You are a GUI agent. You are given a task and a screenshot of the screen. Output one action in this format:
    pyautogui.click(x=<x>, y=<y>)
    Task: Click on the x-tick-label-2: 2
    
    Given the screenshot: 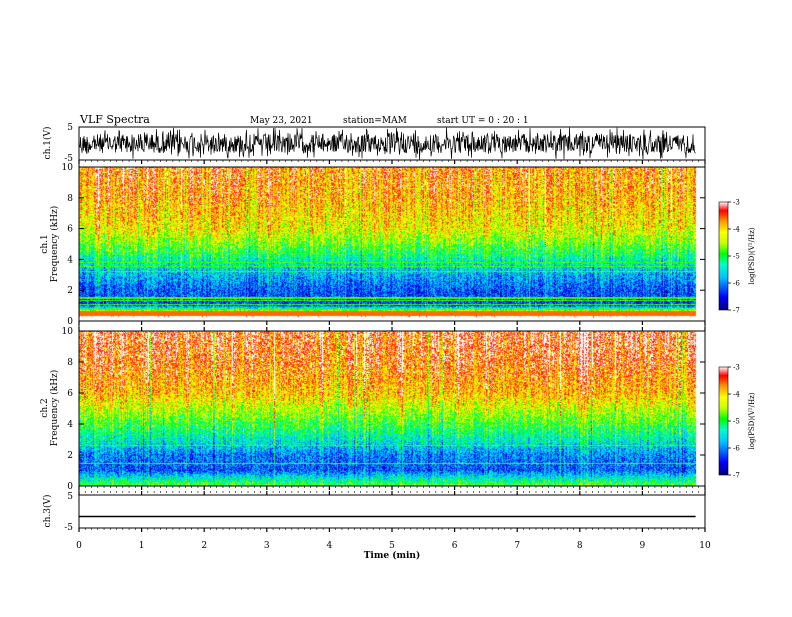 What is the action you would take?
    pyautogui.click(x=204, y=546)
    